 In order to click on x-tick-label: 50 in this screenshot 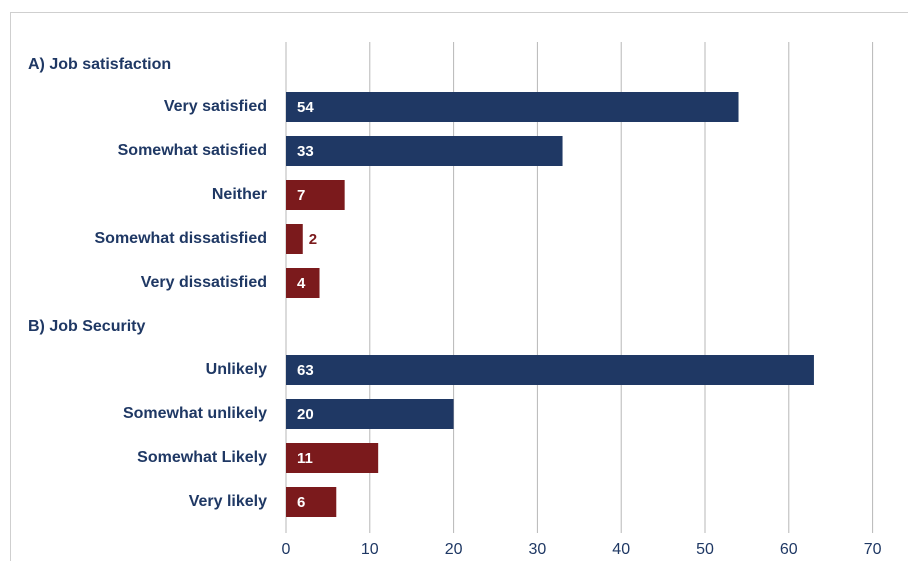, I will do `click(705, 549)`.